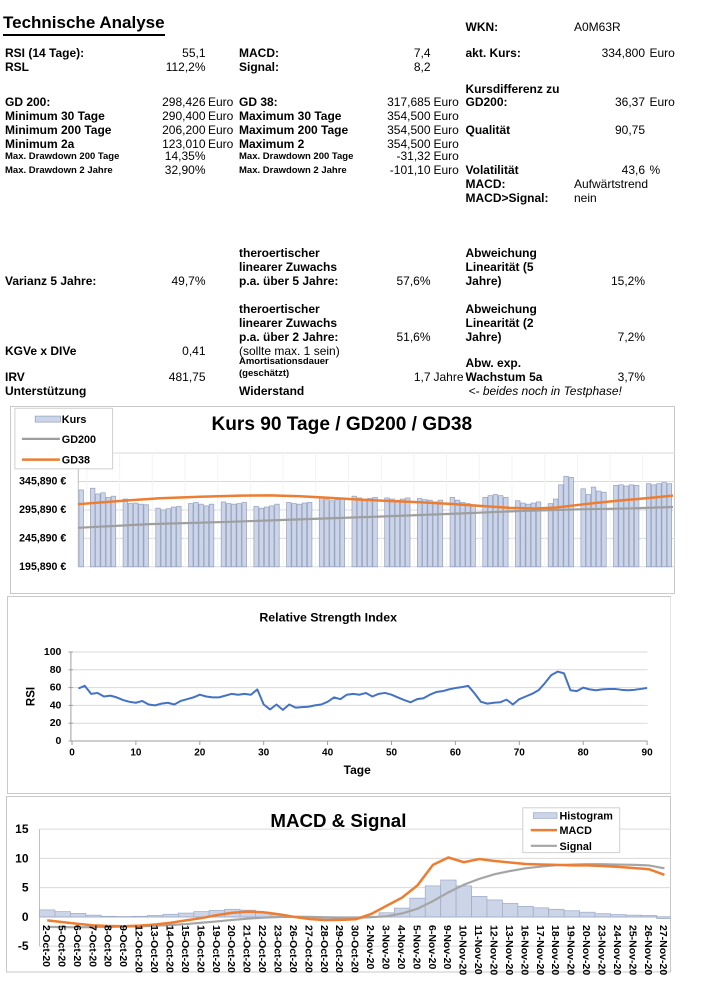 This screenshot has height=998, width=706. What do you see at coordinates (585, 816) in the screenshot?
I see `svg-text: Histogram` at bounding box center [585, 816].